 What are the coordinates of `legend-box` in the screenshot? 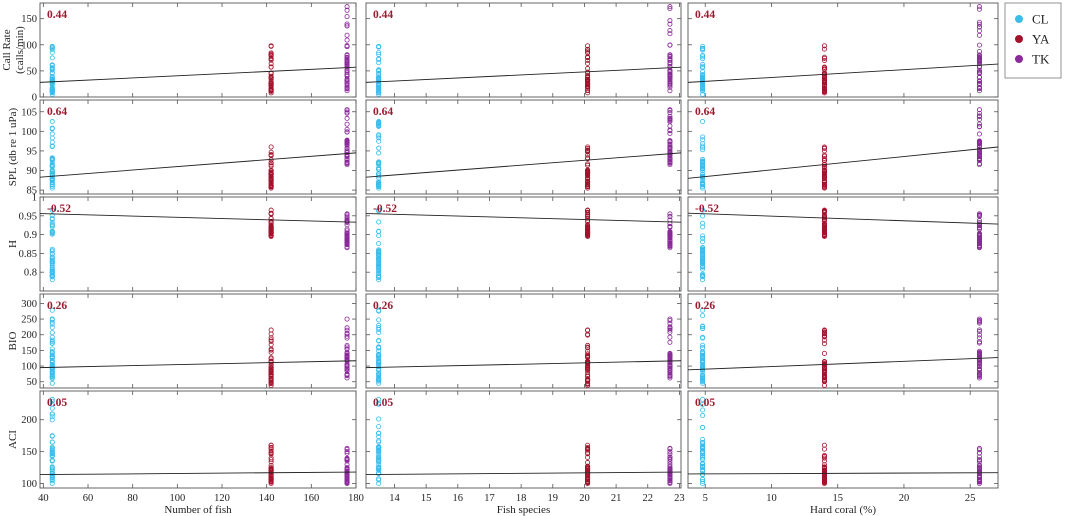 It's located at (1033, 40).